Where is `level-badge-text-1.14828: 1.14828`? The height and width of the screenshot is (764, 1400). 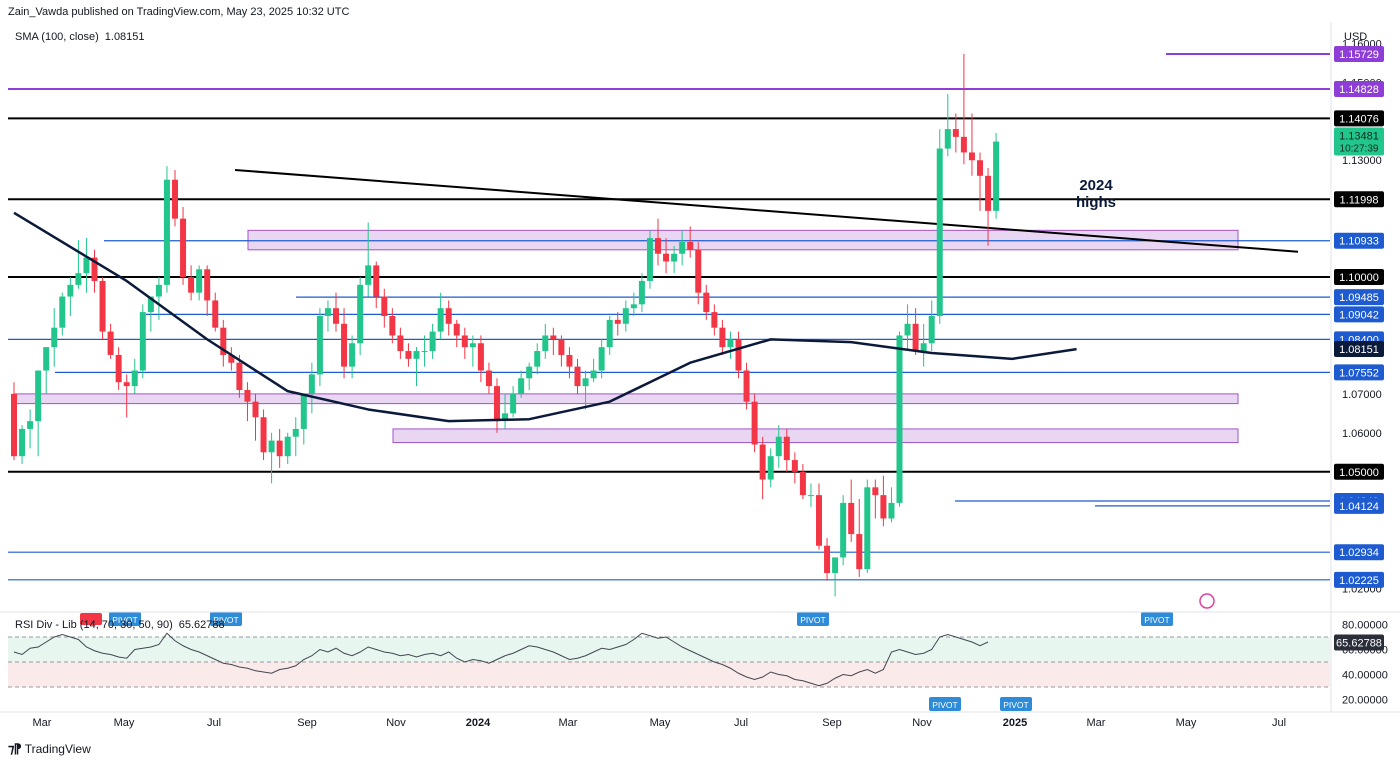 level-badge-text-1.14828: 1.14828 is located at coordinates (1359, 90).